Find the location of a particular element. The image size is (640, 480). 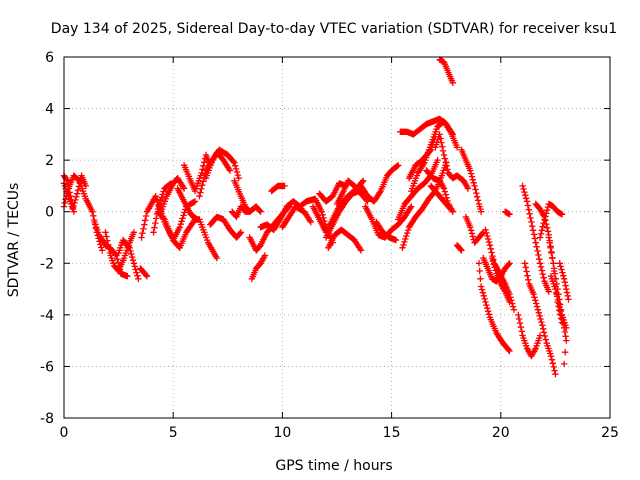

y-tick-label: -6 is located at coordinates (47, 367).